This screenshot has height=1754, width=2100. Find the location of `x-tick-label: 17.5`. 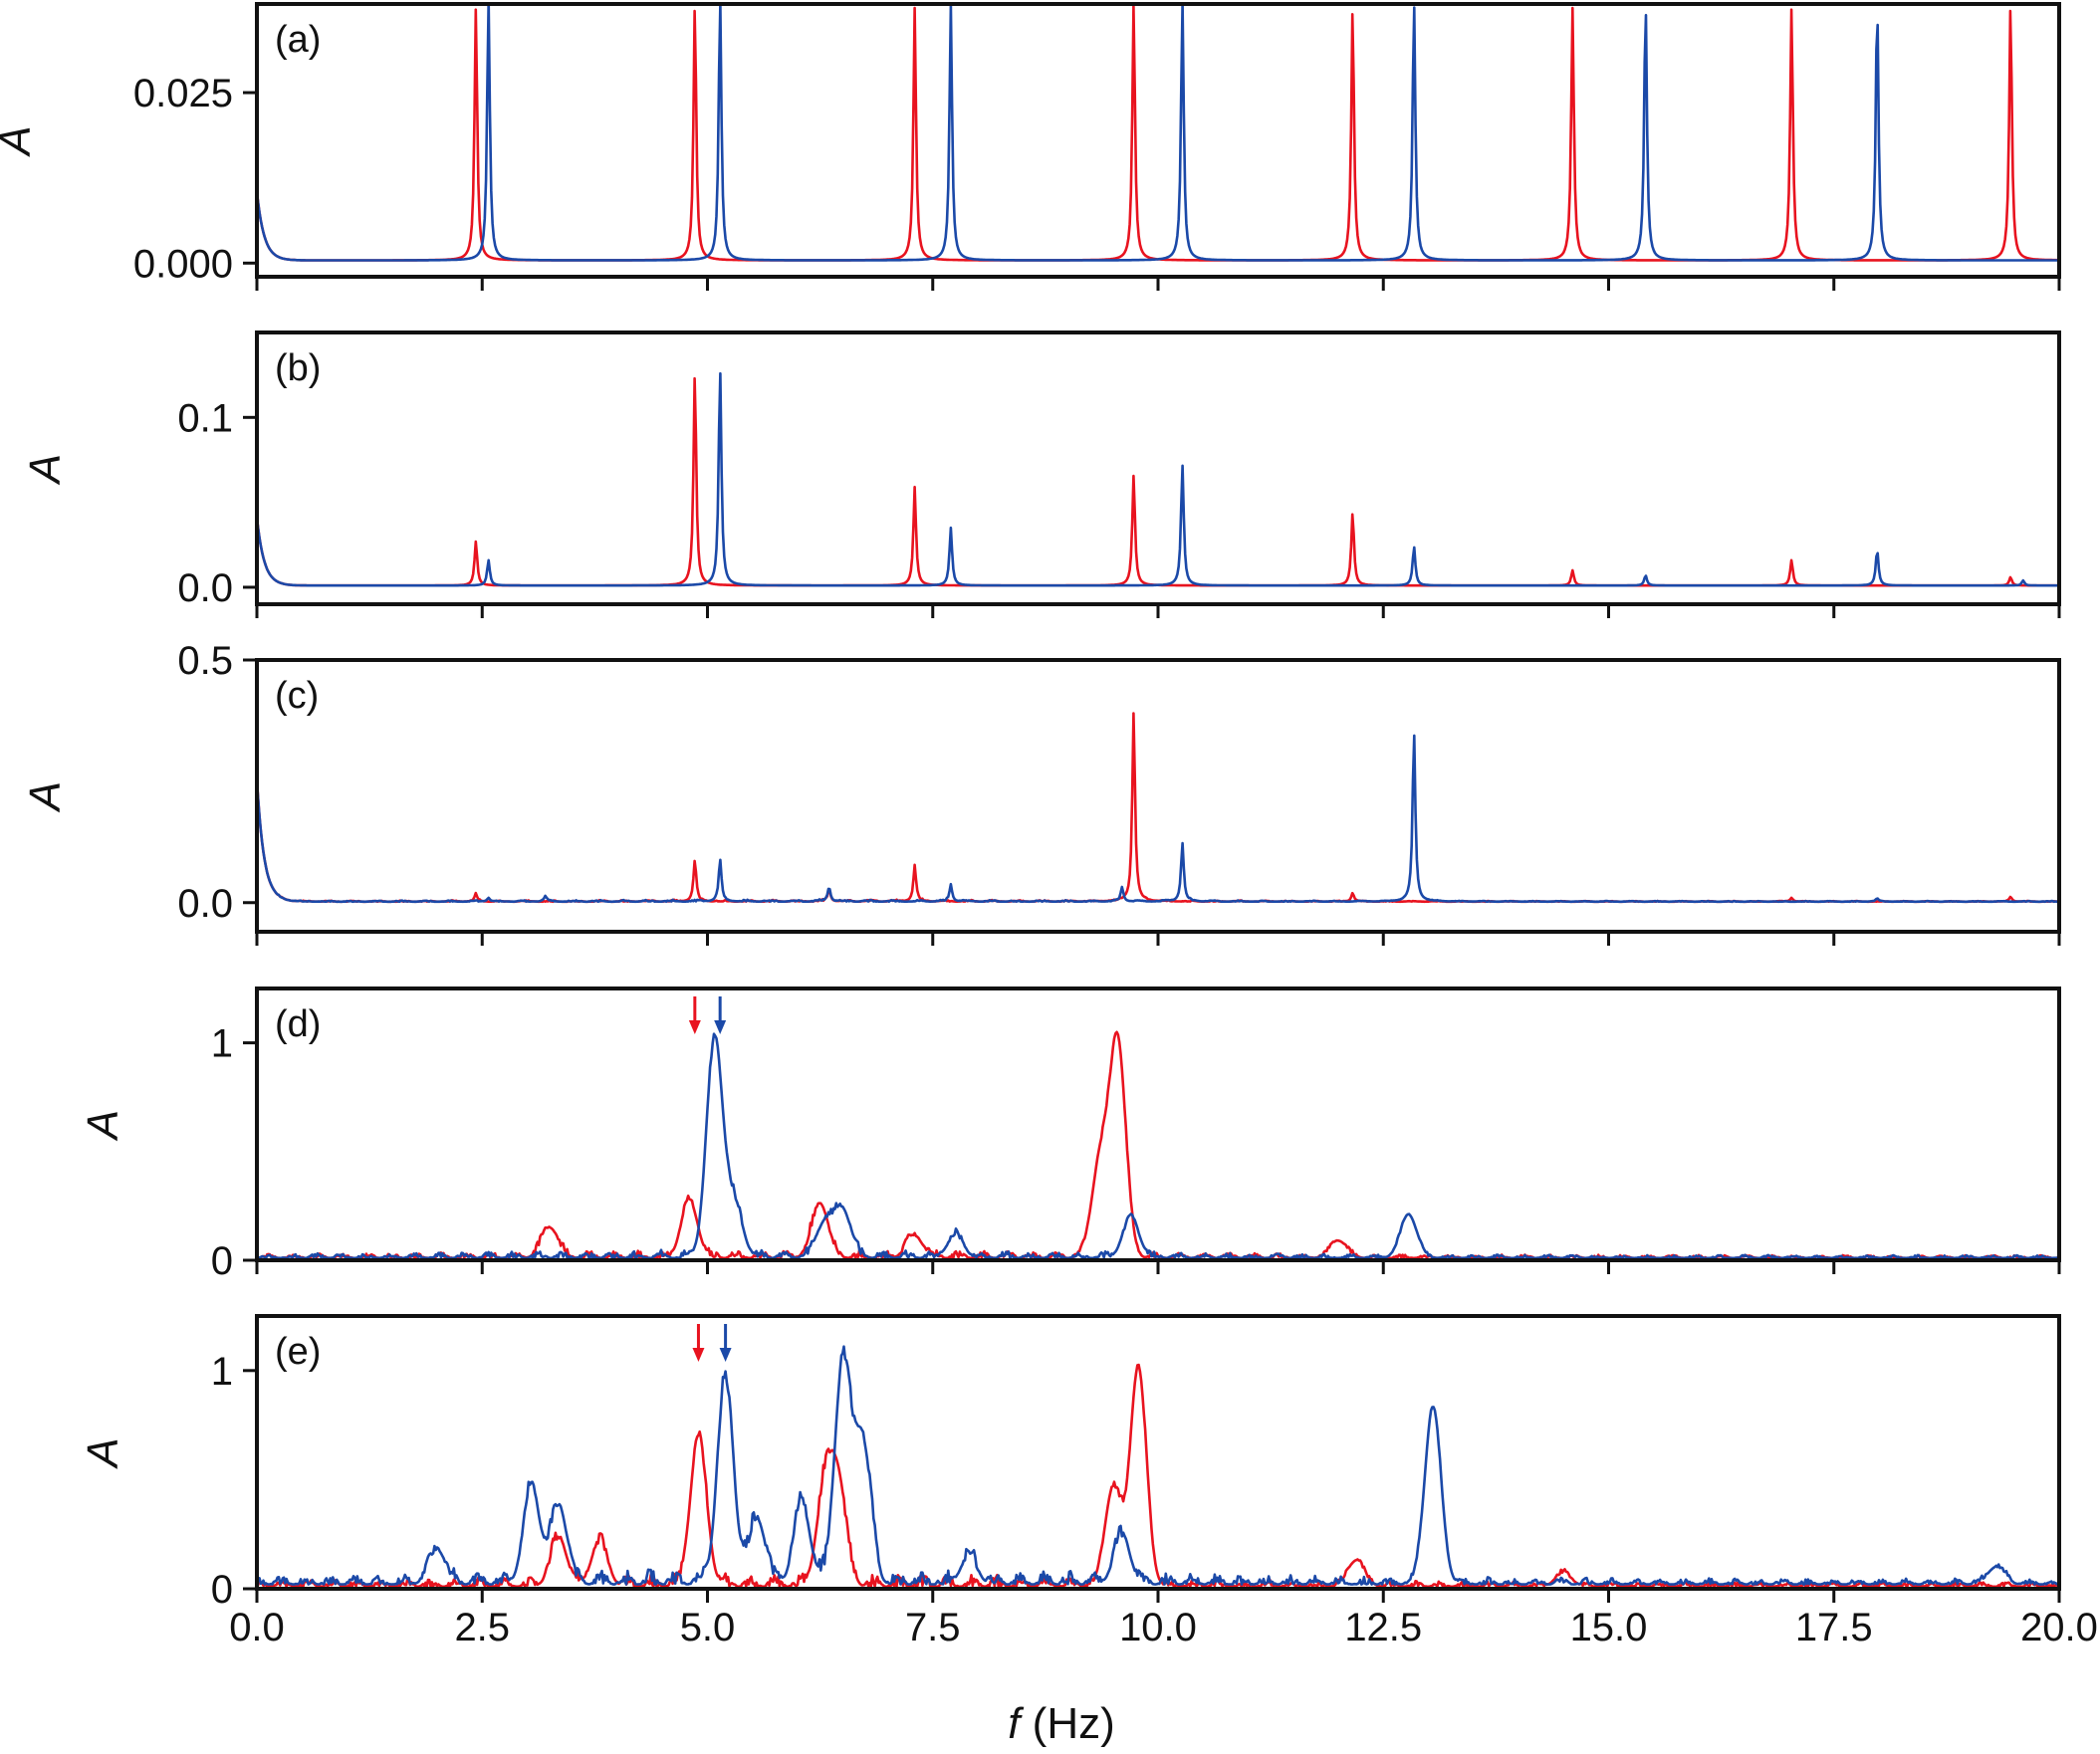

x-tick-label: 17.5 is located at coordinates (1834, 1627).